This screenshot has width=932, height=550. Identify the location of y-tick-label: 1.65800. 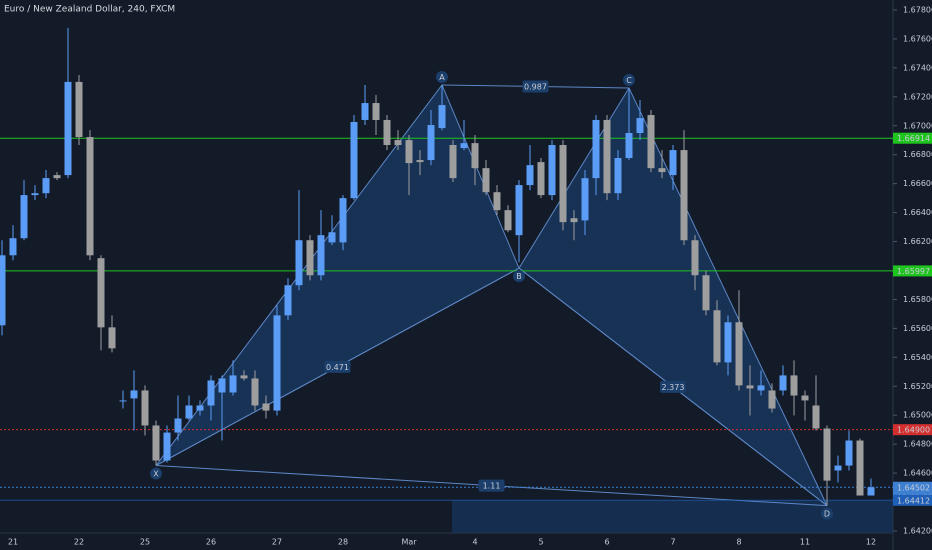
(917, 299).